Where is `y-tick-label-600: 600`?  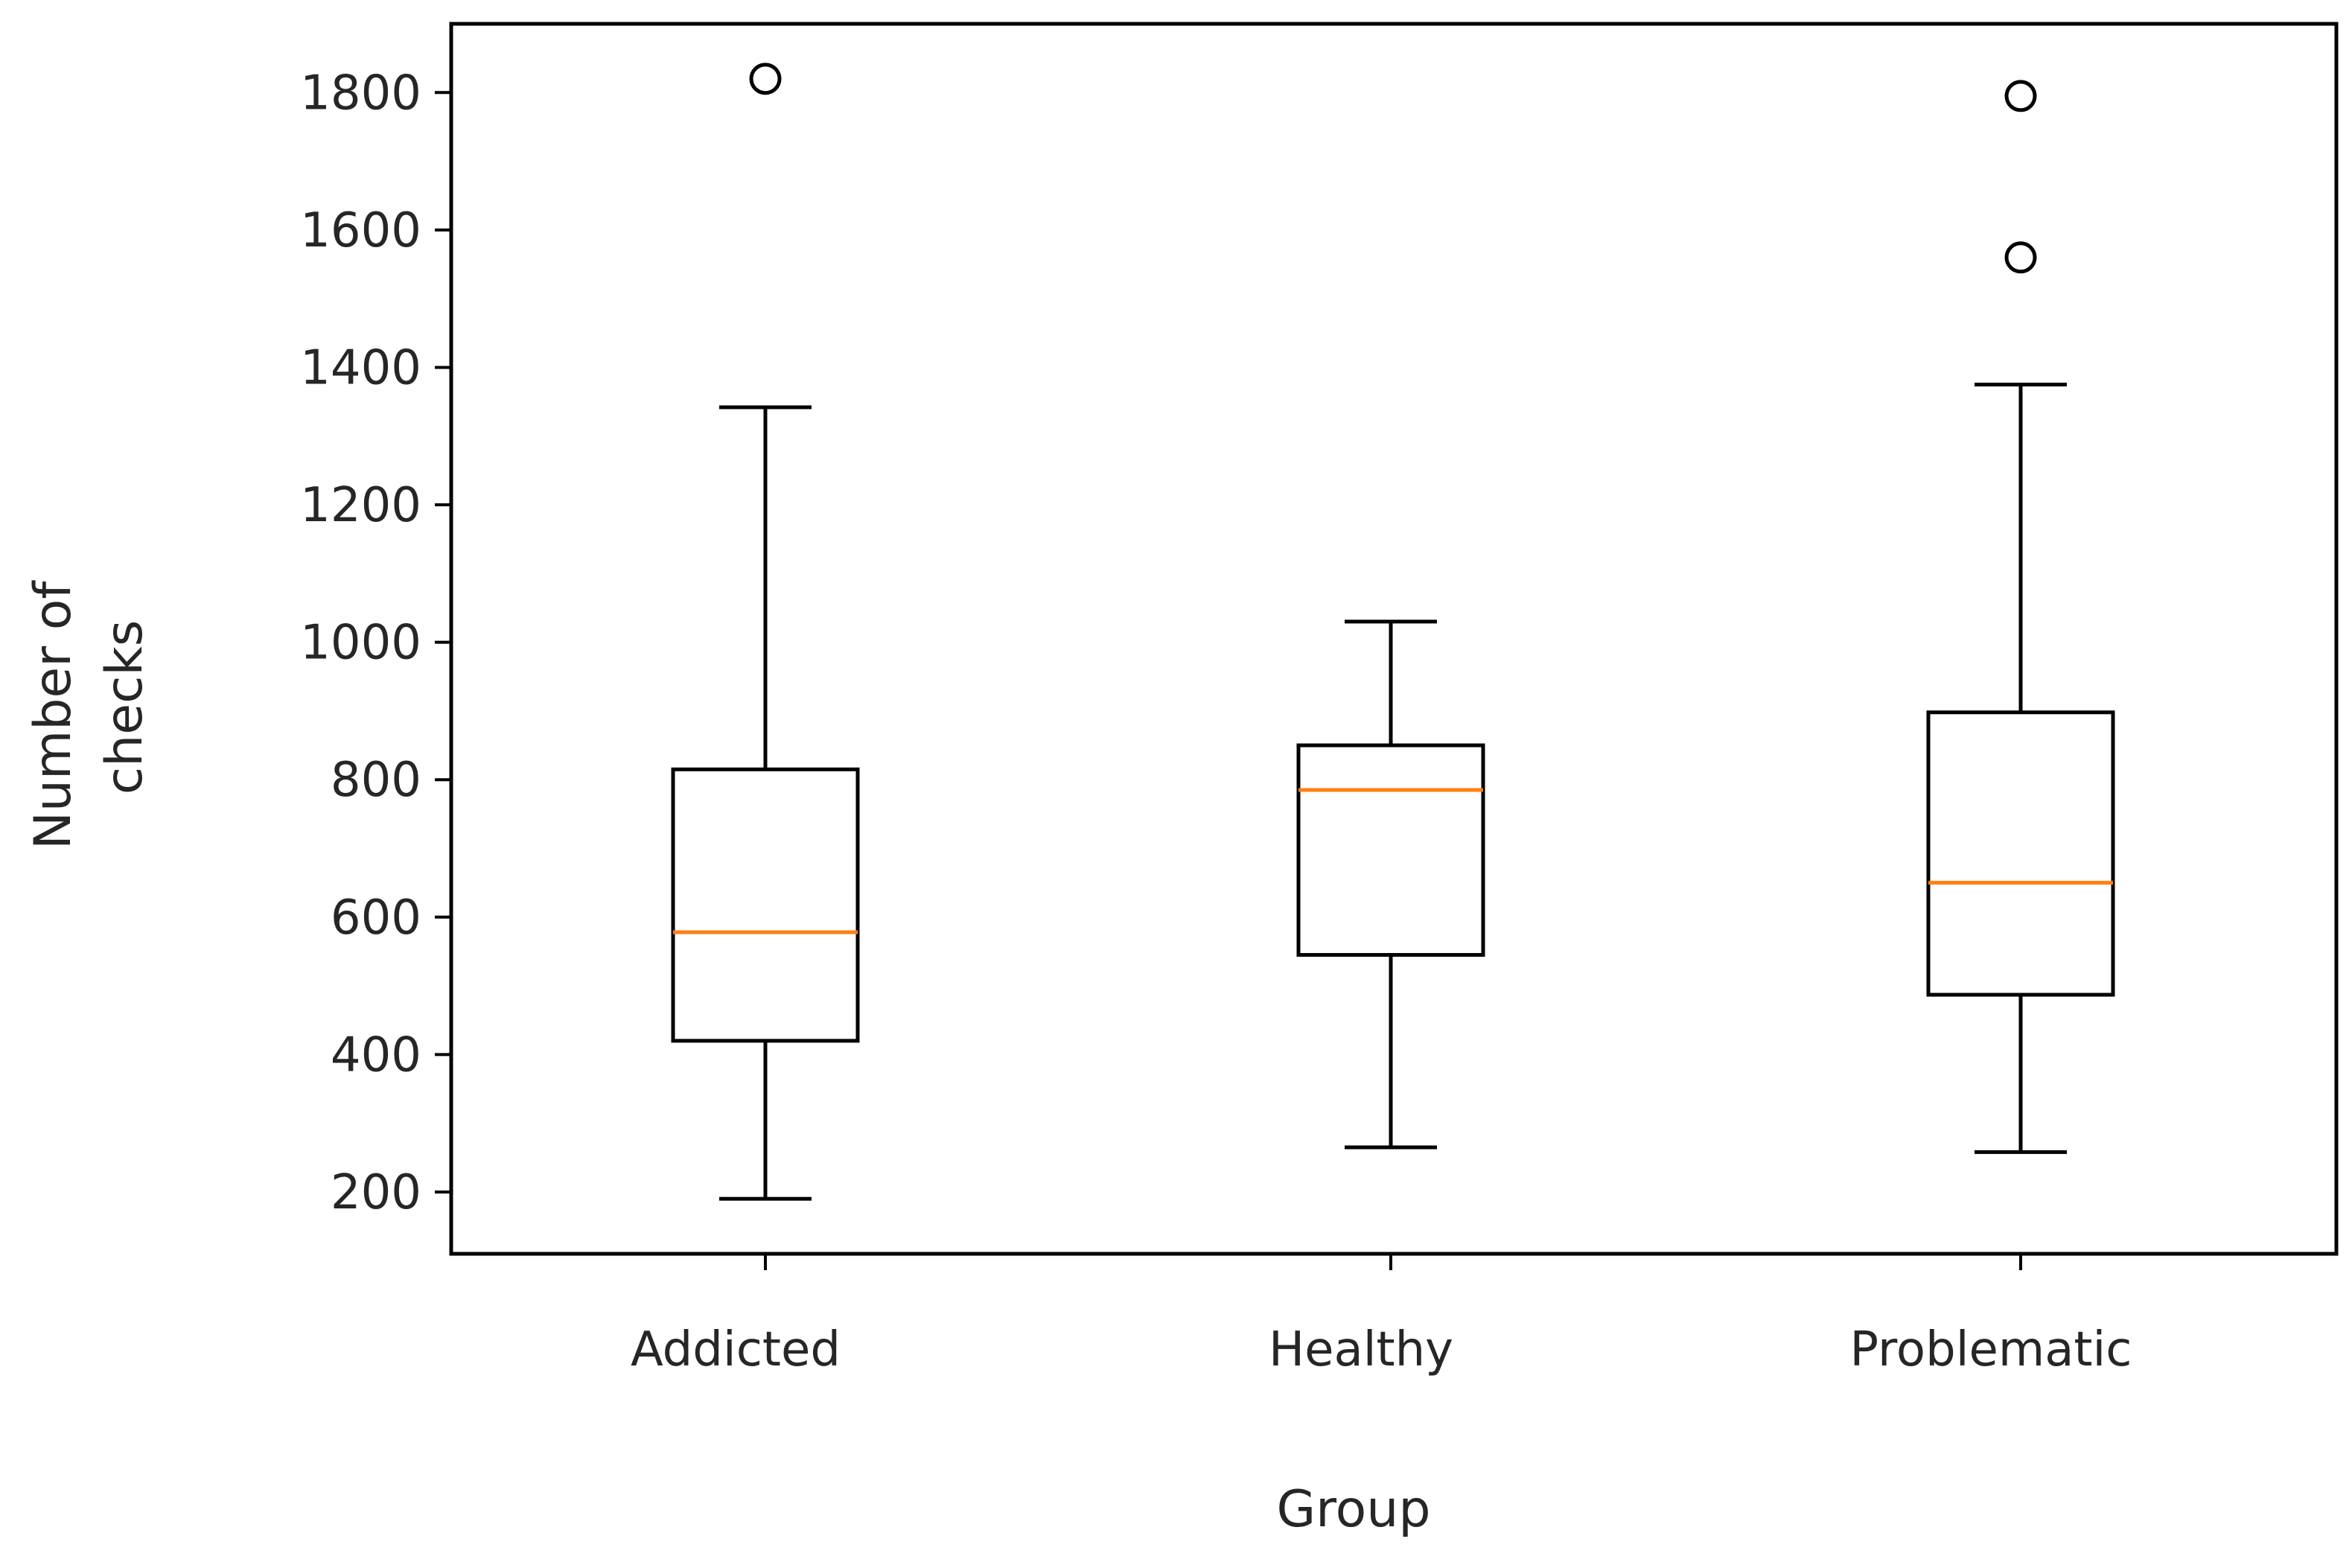 y-tick-label-600: 600 is located at coordinates (376, 918).